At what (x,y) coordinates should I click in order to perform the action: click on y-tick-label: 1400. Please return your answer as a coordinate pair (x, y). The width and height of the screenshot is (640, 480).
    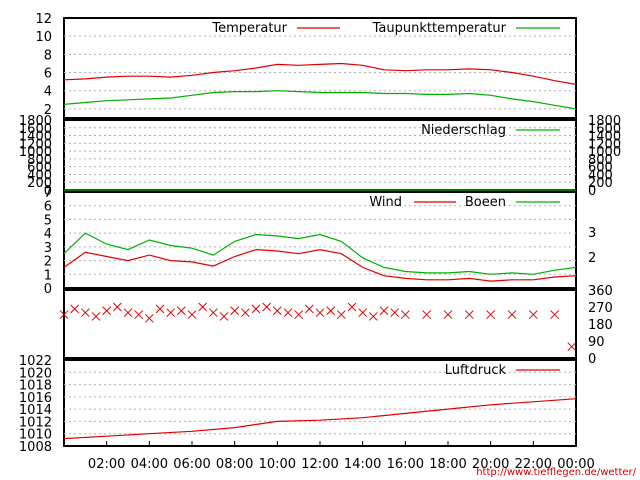
    Looking at the image, I should click on (35, 137).